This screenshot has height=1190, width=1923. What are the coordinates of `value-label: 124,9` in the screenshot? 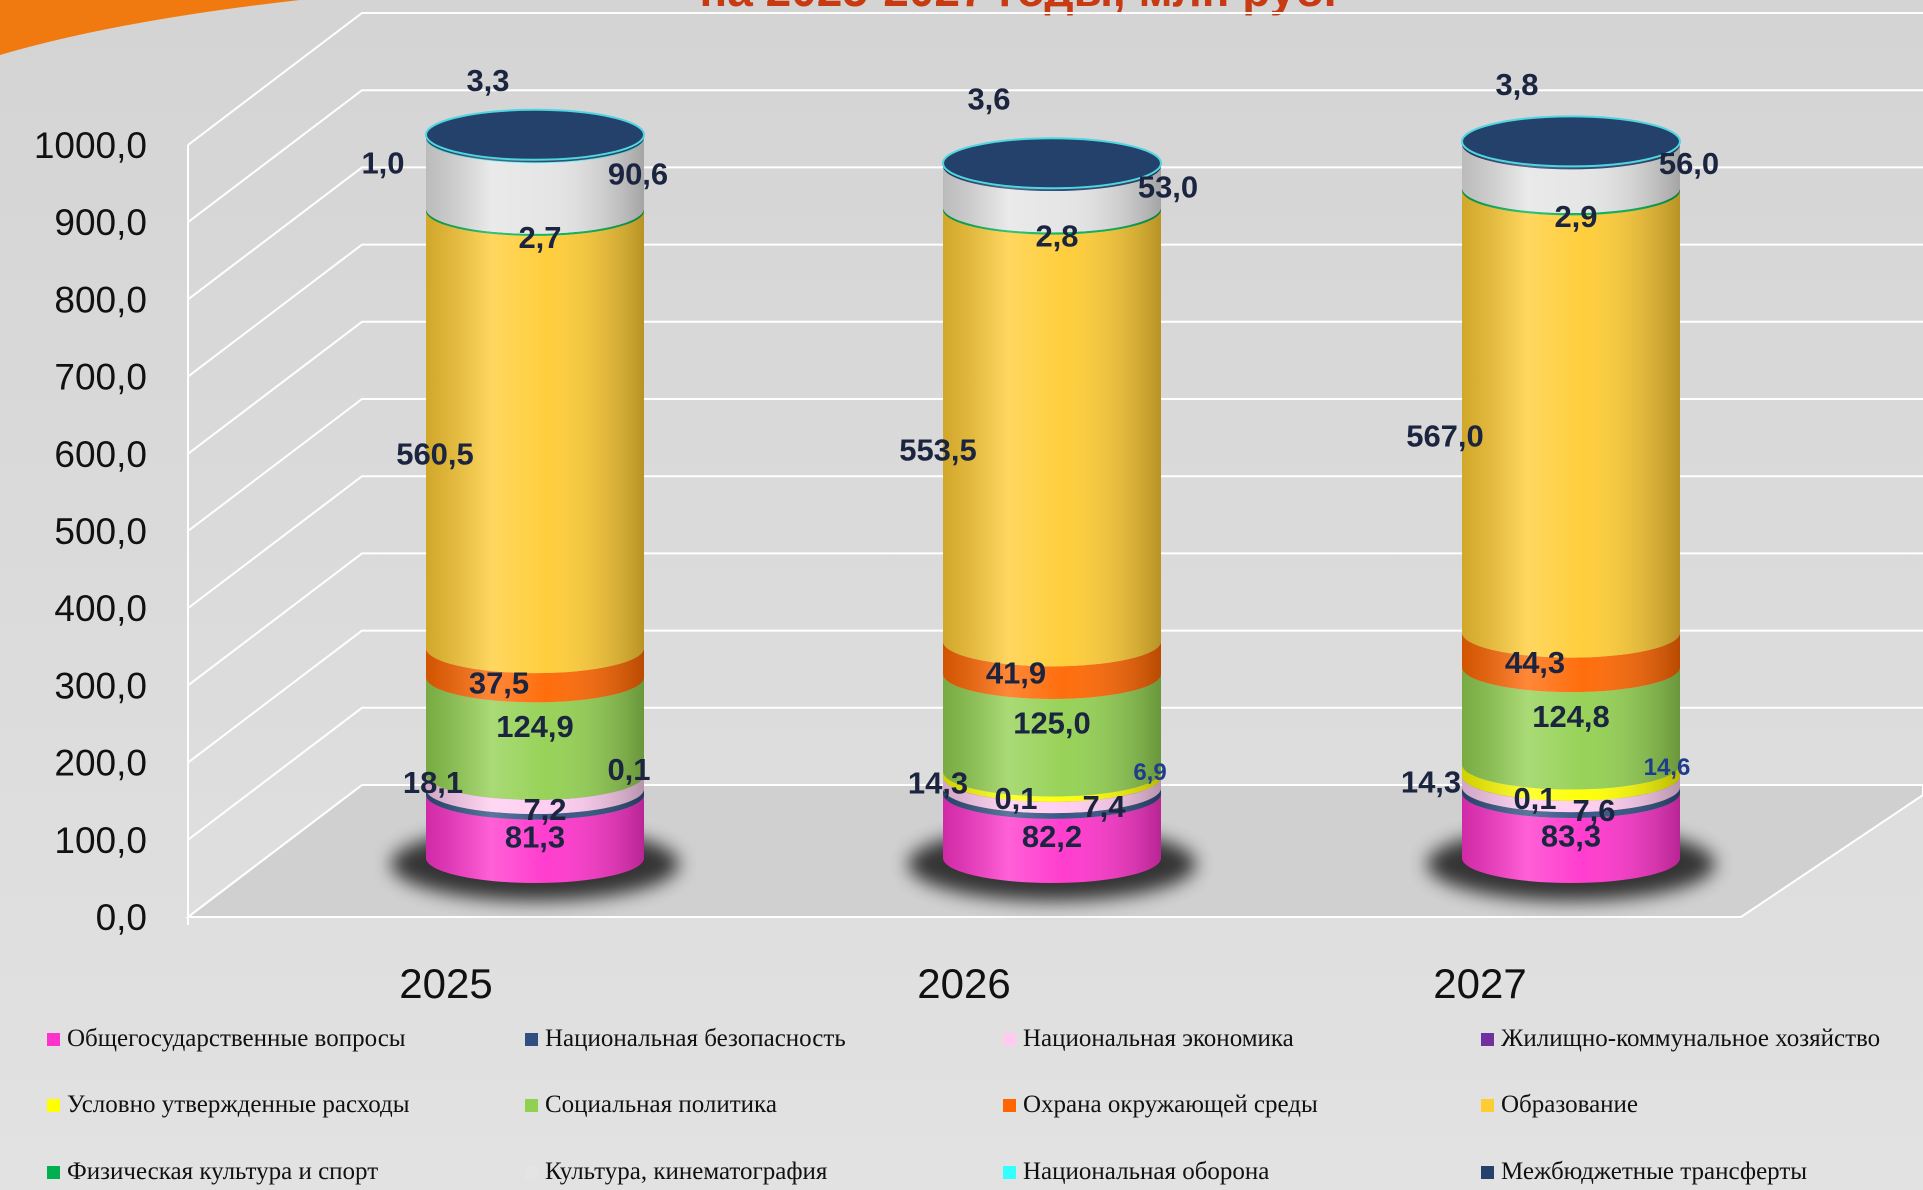 It's located at (535, 726).